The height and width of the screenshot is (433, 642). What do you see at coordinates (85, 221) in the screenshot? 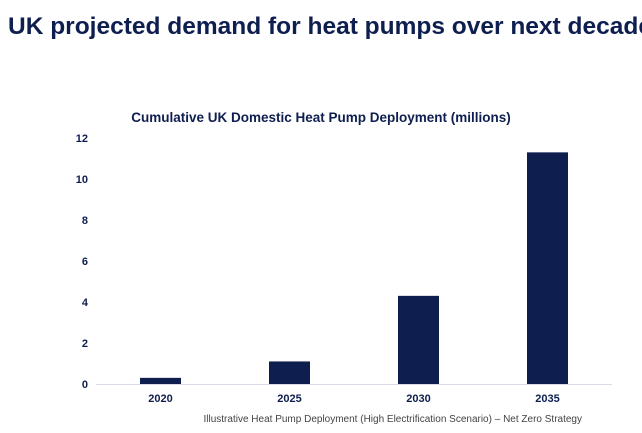
I see `y-tick-label: 8` at bounding box center [85, 221].